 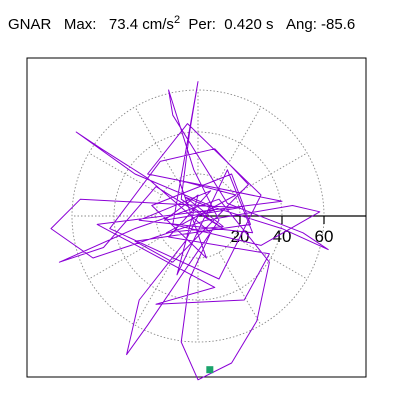 What do you see at coordinates (338, 24) in the screenshot?
I see `angle-value: -85.6` at bounding box center [338, 24].